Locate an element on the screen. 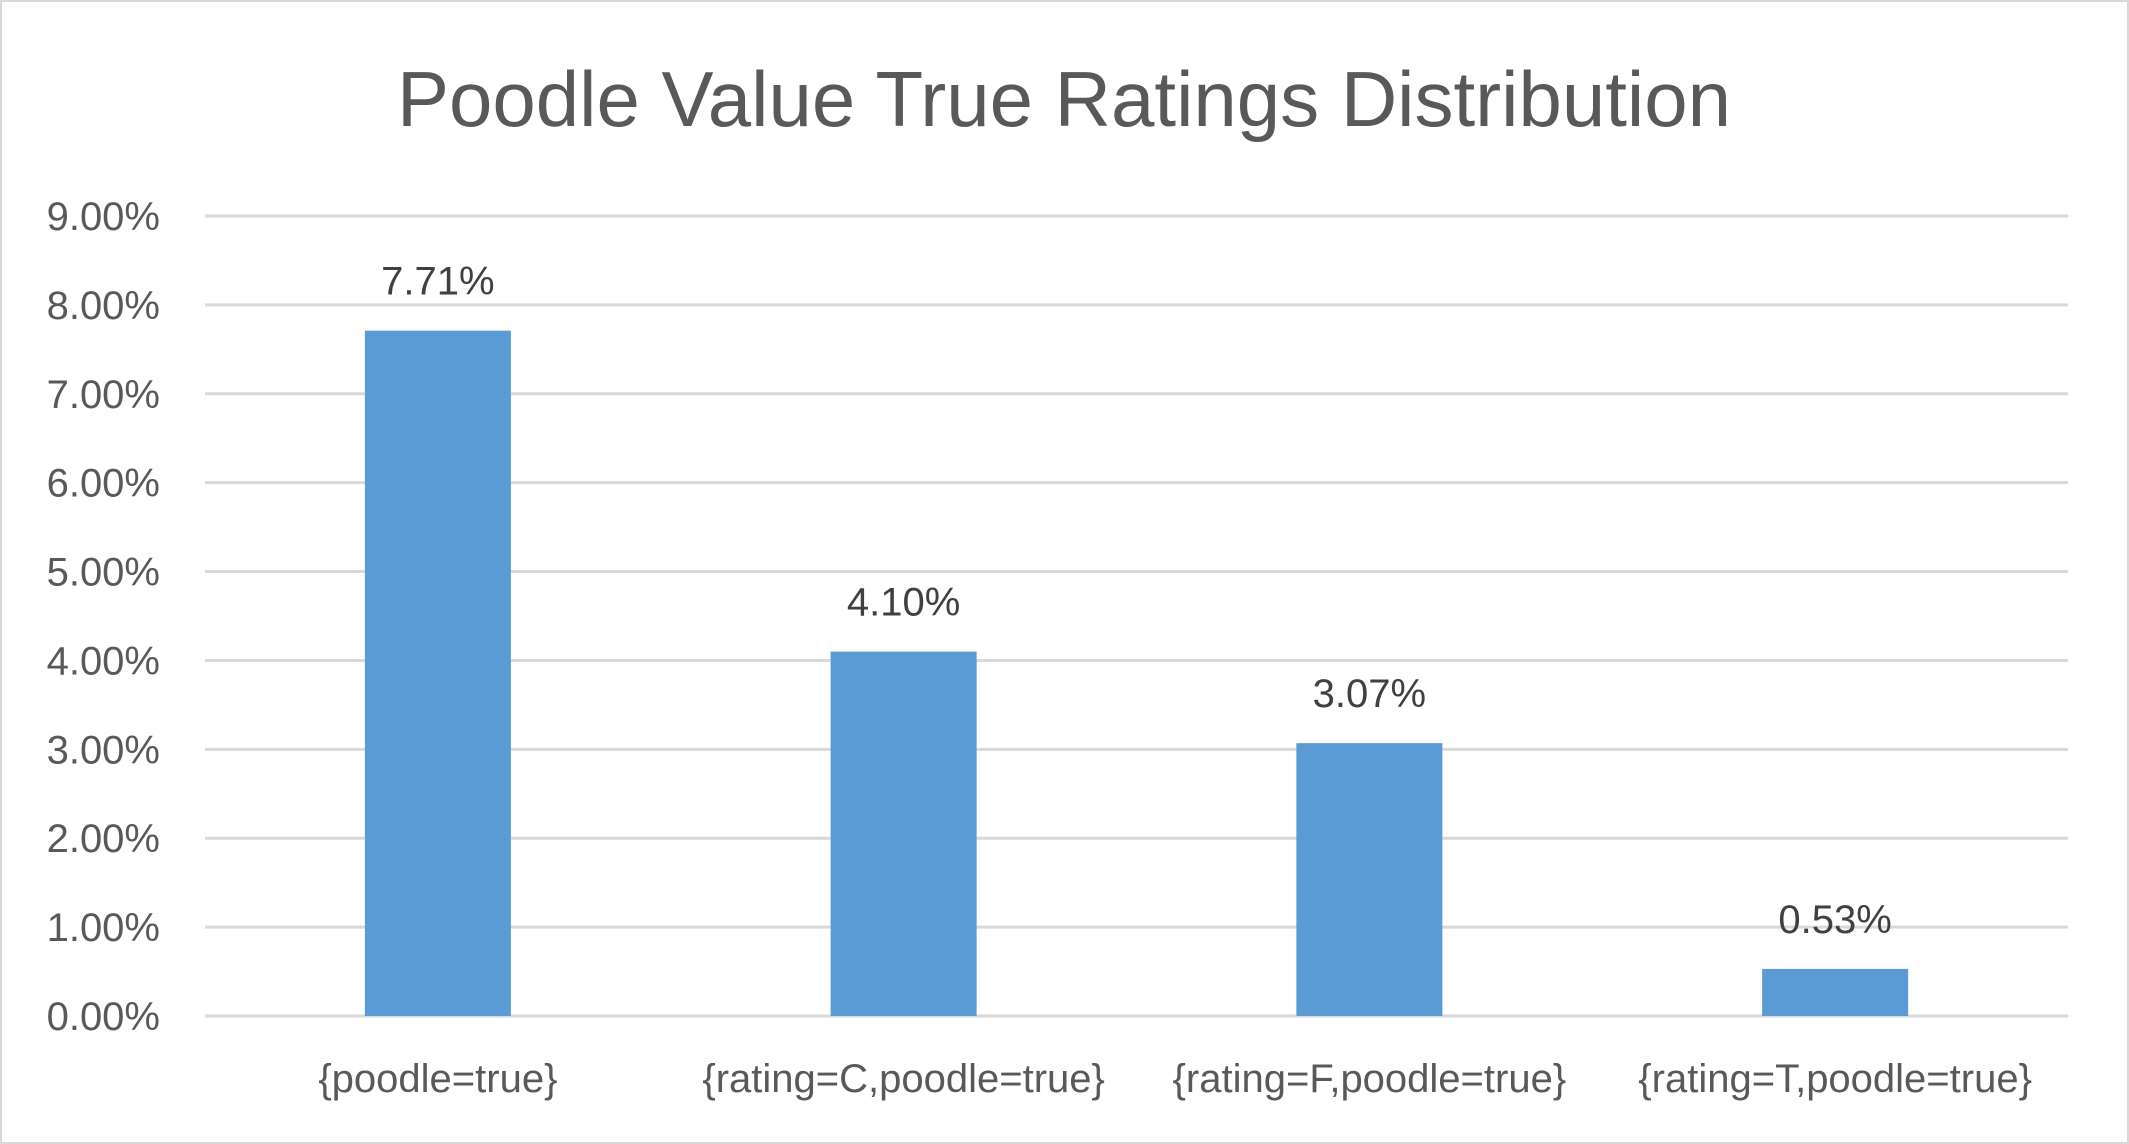 The width and height of the screenshot is (2129, 1144). y-tick-label: 7.00% is located at coordinates (103, 395).